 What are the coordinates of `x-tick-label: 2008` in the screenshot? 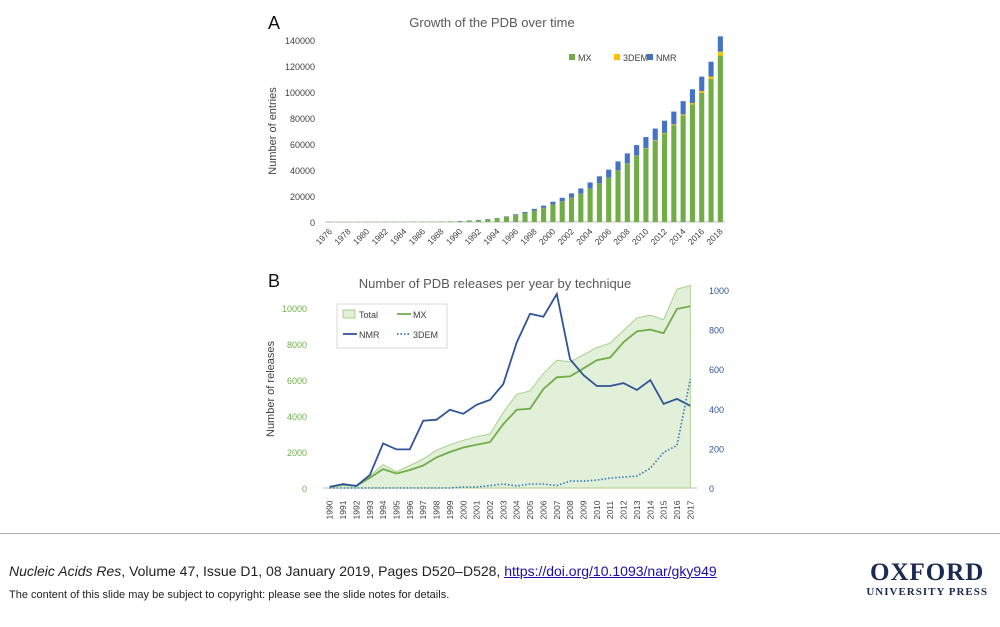 It's located at (621, 236).